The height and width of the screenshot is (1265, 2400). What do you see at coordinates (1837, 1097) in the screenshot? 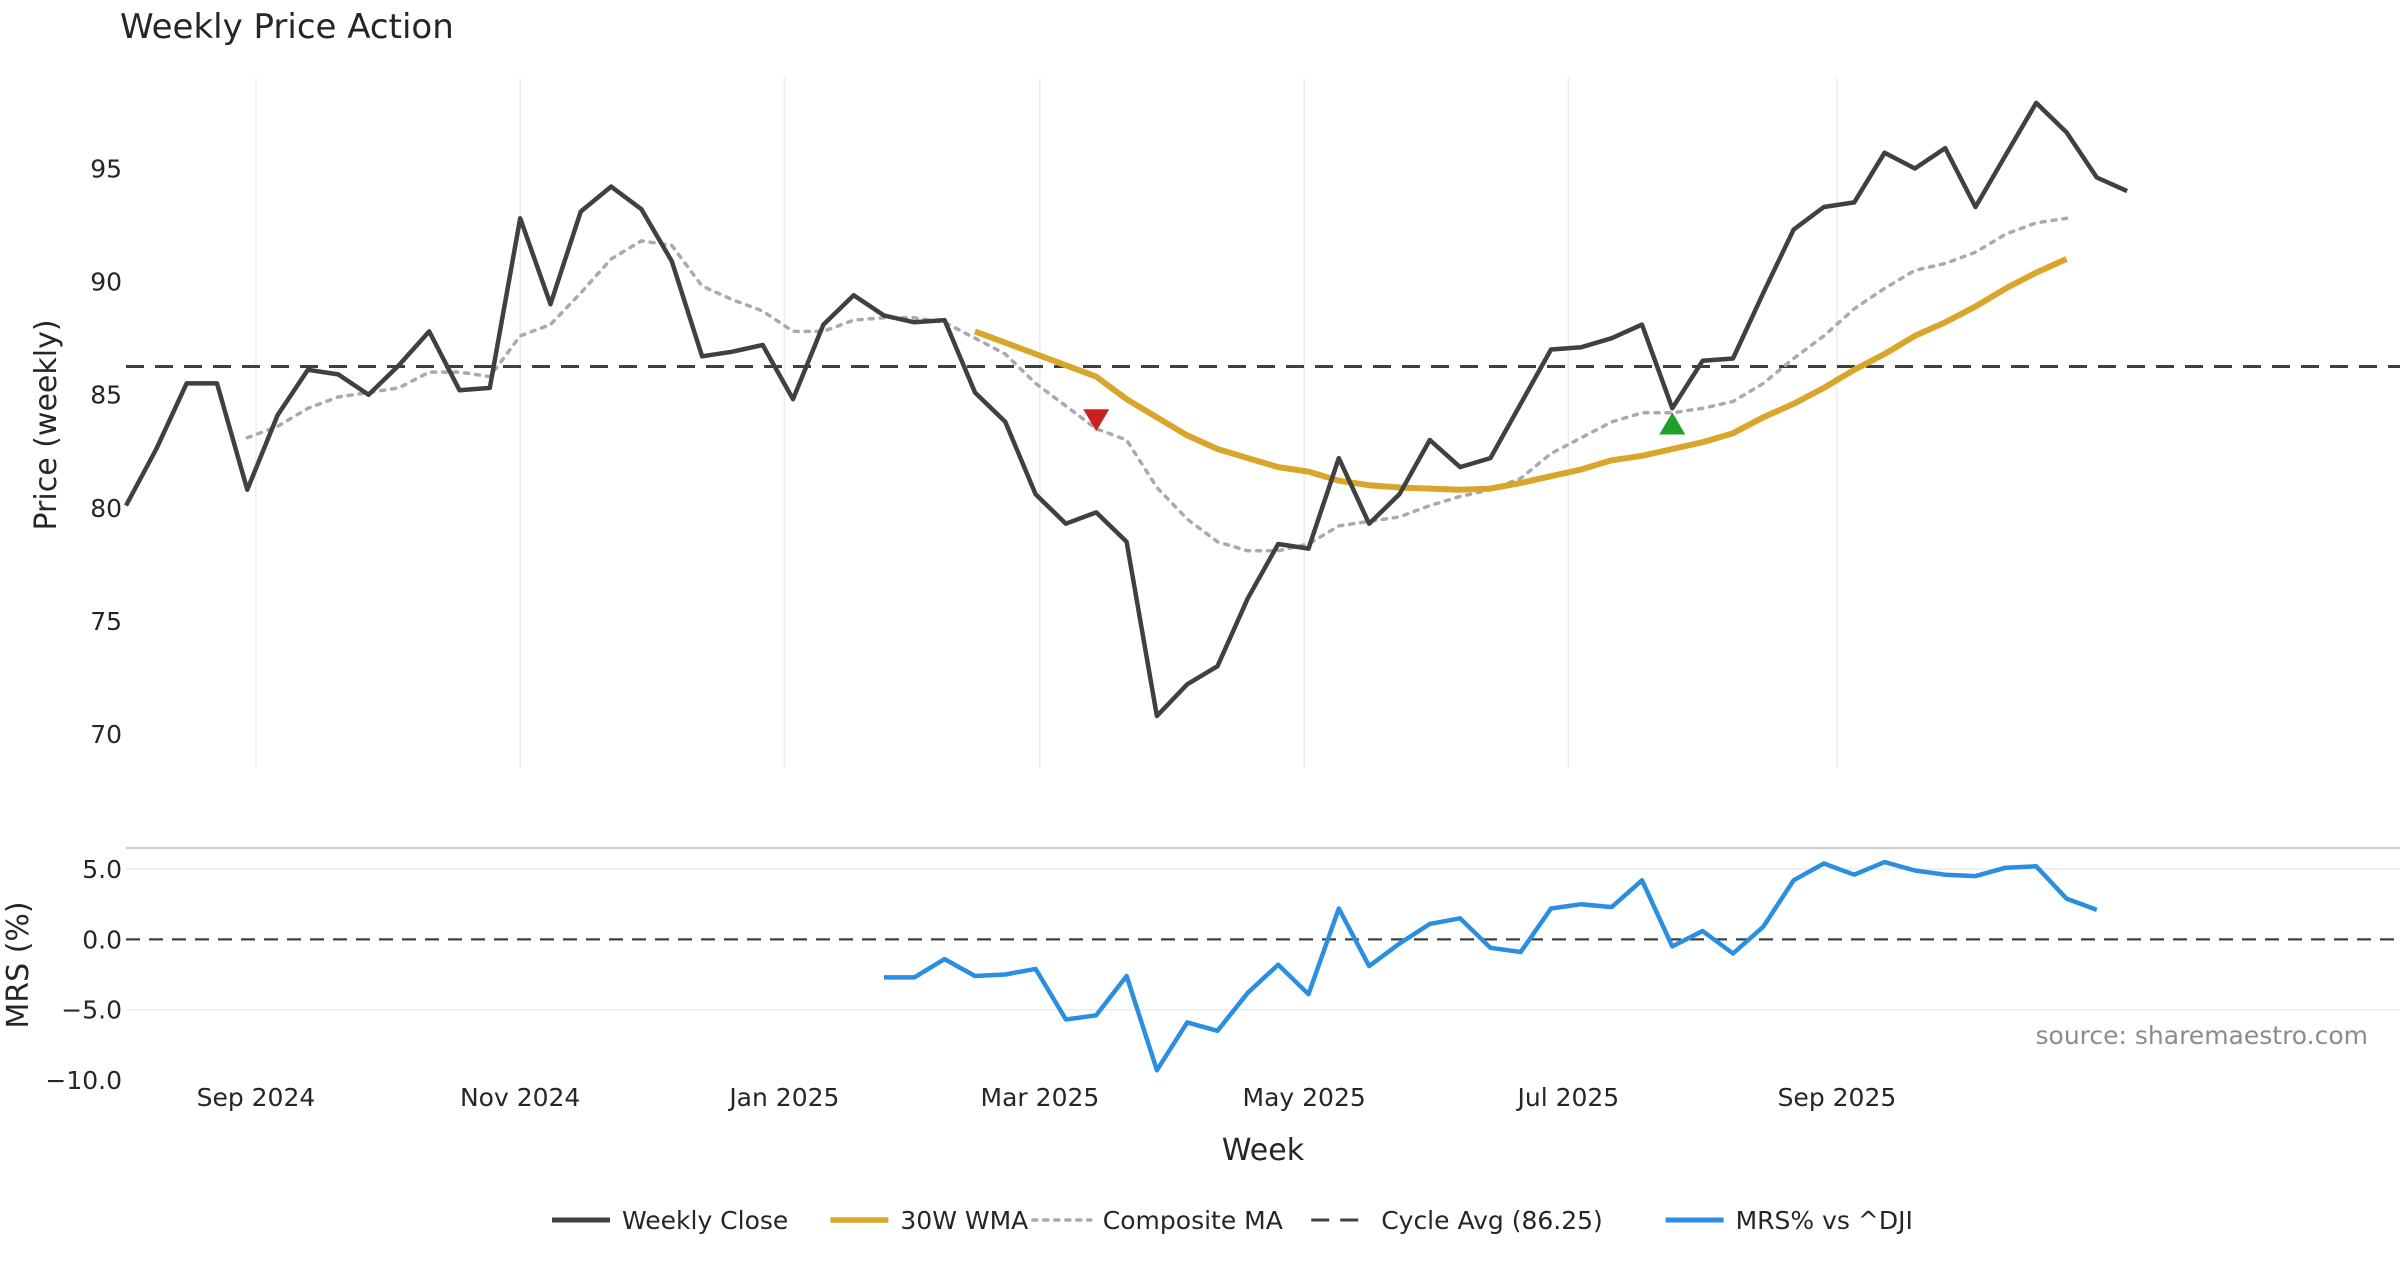
I see `x-tick-label: Sep 2025` at bounding box center [1837, 1097].